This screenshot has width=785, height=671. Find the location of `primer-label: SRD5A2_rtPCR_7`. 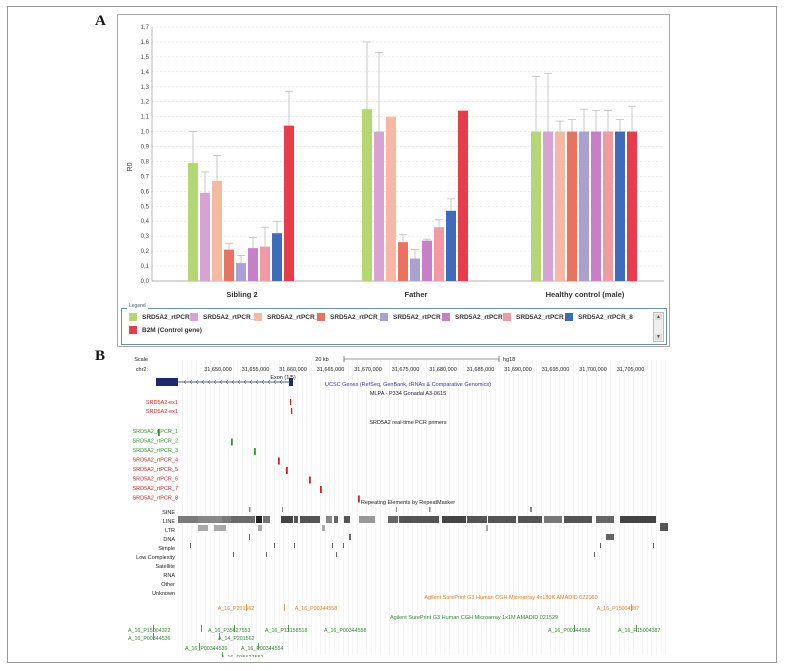

primer-label: SRD5A2_rtPCR_7 is located at coordinates (155, 489).